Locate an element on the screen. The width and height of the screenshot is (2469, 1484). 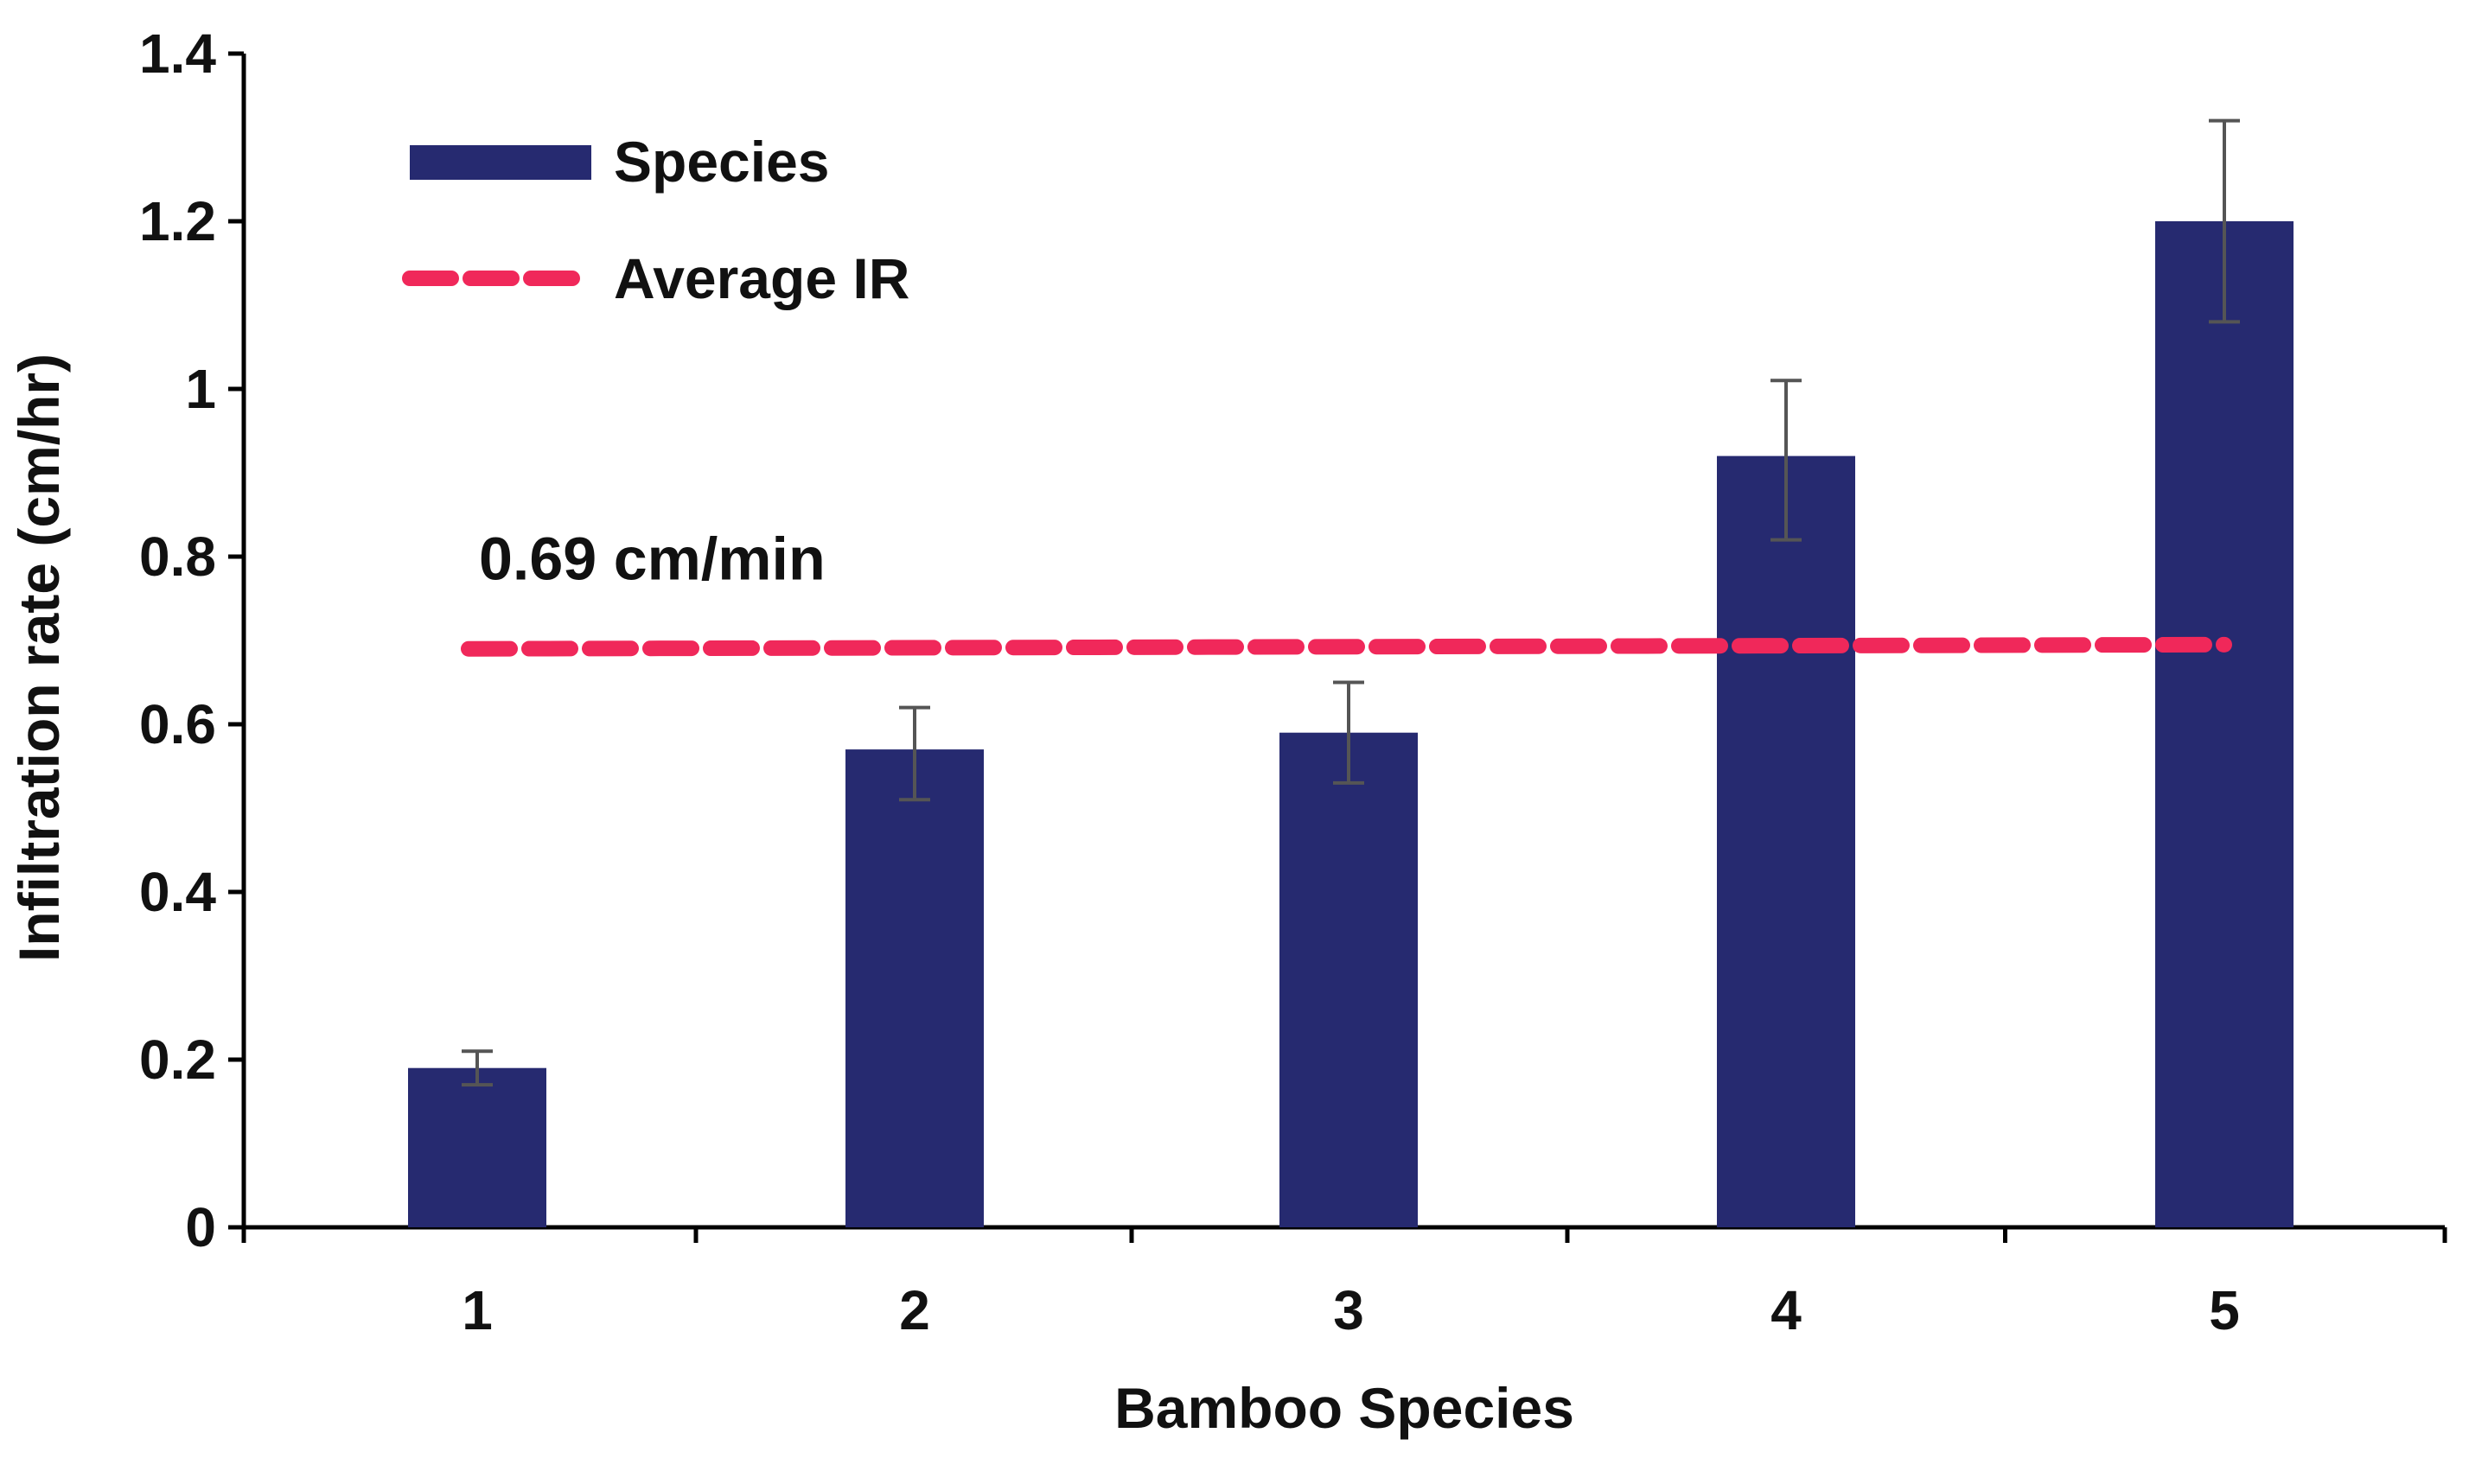
y-tick-label: 0 is located at coordinates (200, 1227).